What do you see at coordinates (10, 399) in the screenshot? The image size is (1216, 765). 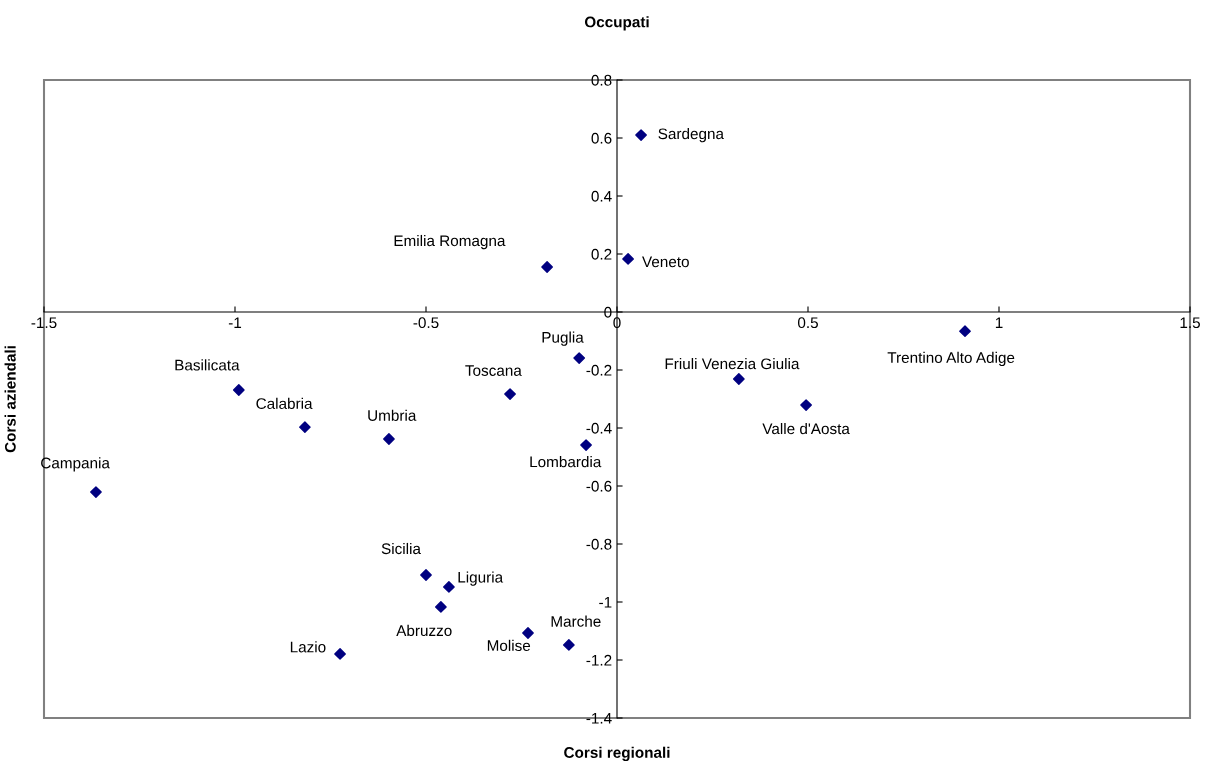 I see `y-axis-title: Corsi aziendali` at bounding box center [10, 399].